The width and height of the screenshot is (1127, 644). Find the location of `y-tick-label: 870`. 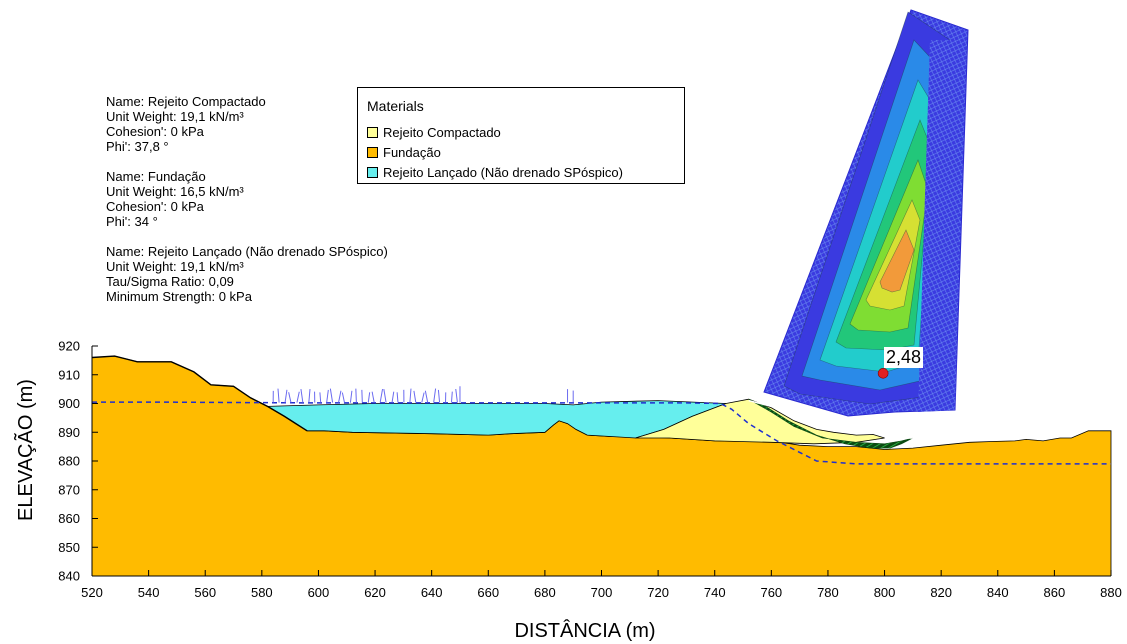

y-tick-label: 870 is located at coordinates (69, 489).